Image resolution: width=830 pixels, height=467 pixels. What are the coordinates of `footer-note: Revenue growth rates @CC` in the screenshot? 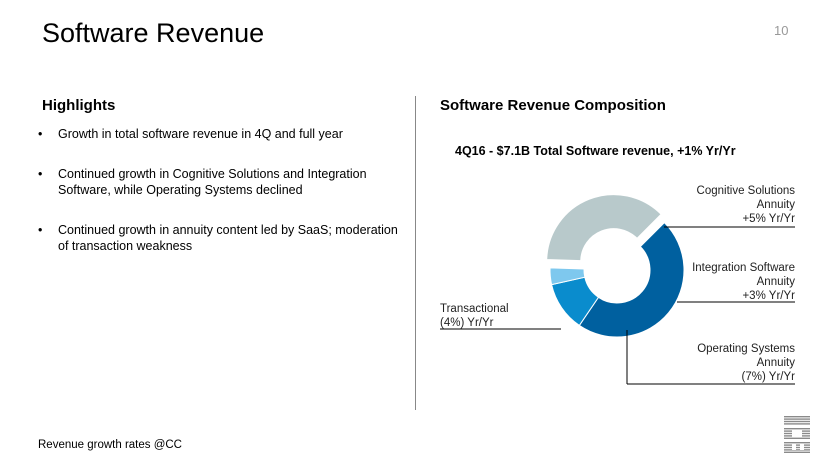 It's located at (110, 445).